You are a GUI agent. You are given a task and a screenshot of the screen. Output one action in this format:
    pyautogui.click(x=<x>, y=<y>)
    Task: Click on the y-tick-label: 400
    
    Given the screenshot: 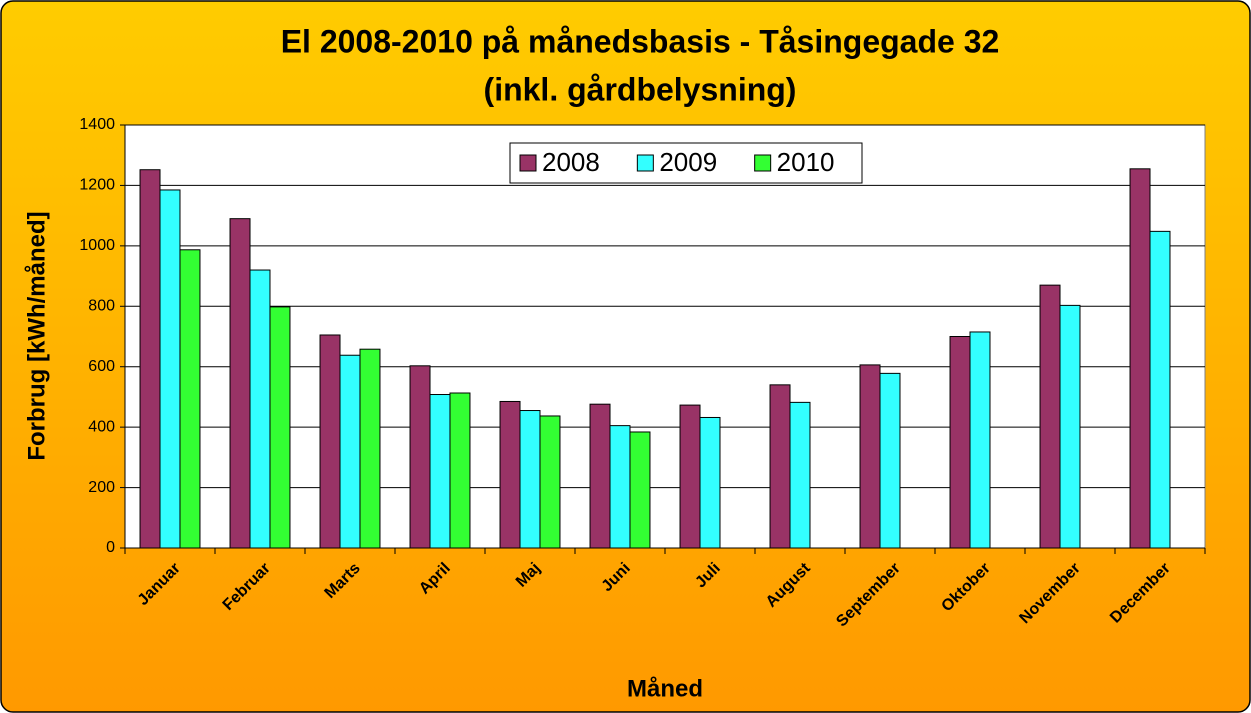 What is the action you would take?
    pyautogui.click(x=101, y=426)
    